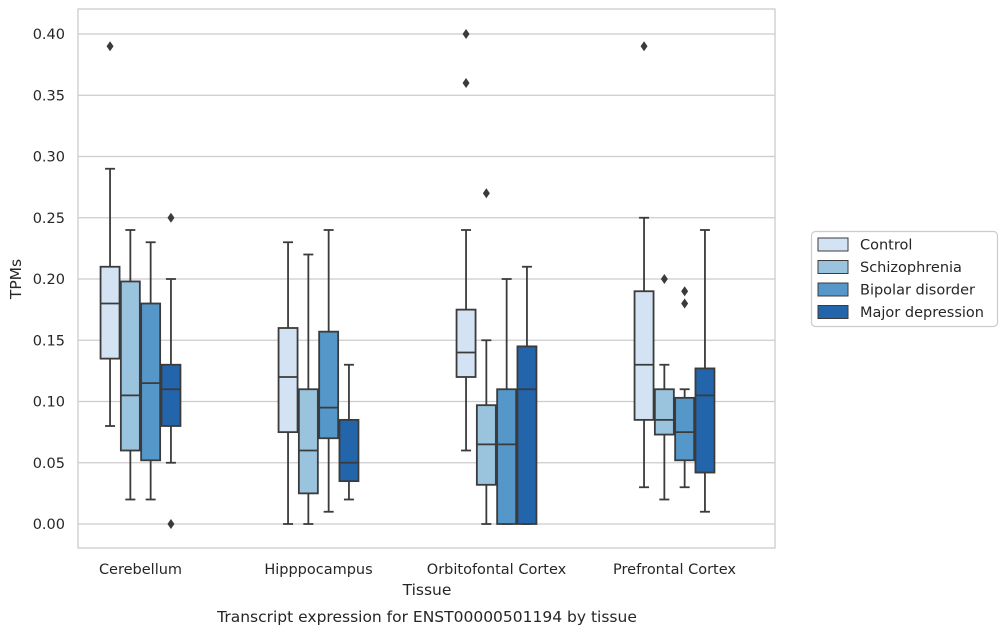 Image resolution: width=1007 pixels, height=634 pixels. I want to click on y-tick-label: 0.20, so click(49, 280).